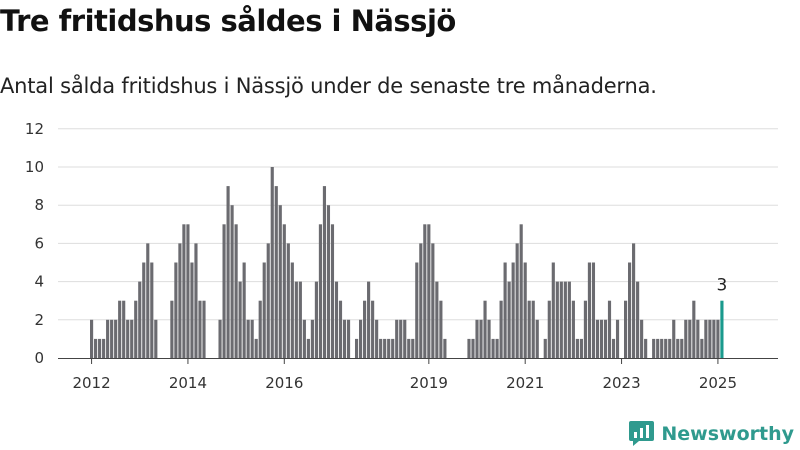 This screenshot has height=450, width=800. I want to click on bar-highlight, so click(722, 329).